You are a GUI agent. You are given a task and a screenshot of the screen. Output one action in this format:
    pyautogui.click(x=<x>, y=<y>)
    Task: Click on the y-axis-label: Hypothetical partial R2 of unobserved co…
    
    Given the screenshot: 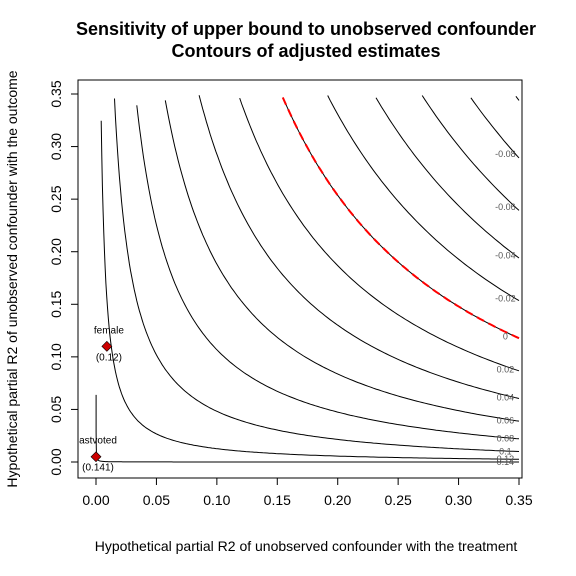 What is the action you would take?
    pyautogui.click(x=12, y=278)
    